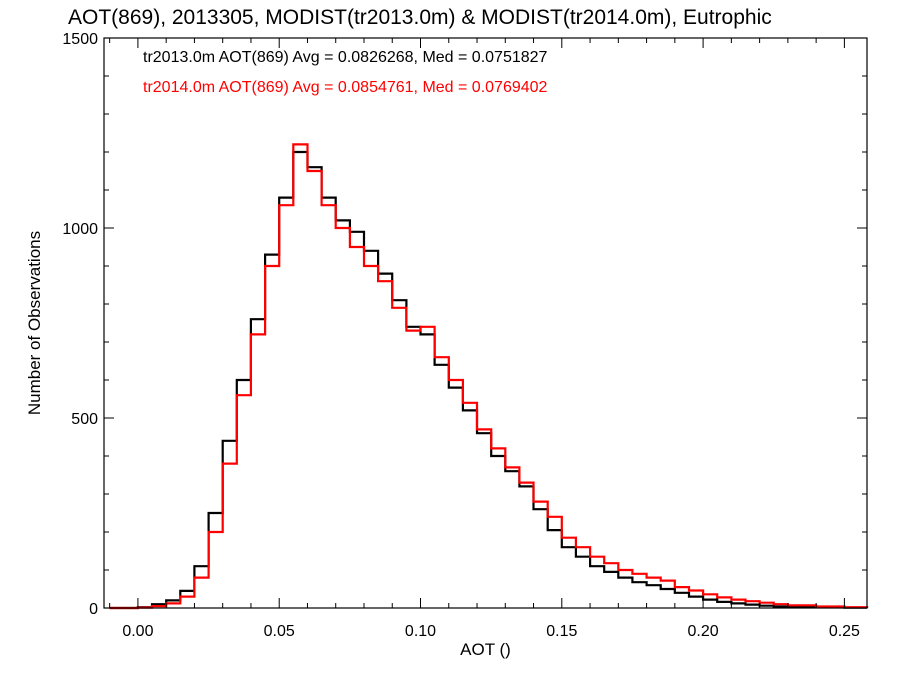  Describe the element at coordinates (703, 631) in the screenshot. I see `x-tick-label: 0.20` at that location.